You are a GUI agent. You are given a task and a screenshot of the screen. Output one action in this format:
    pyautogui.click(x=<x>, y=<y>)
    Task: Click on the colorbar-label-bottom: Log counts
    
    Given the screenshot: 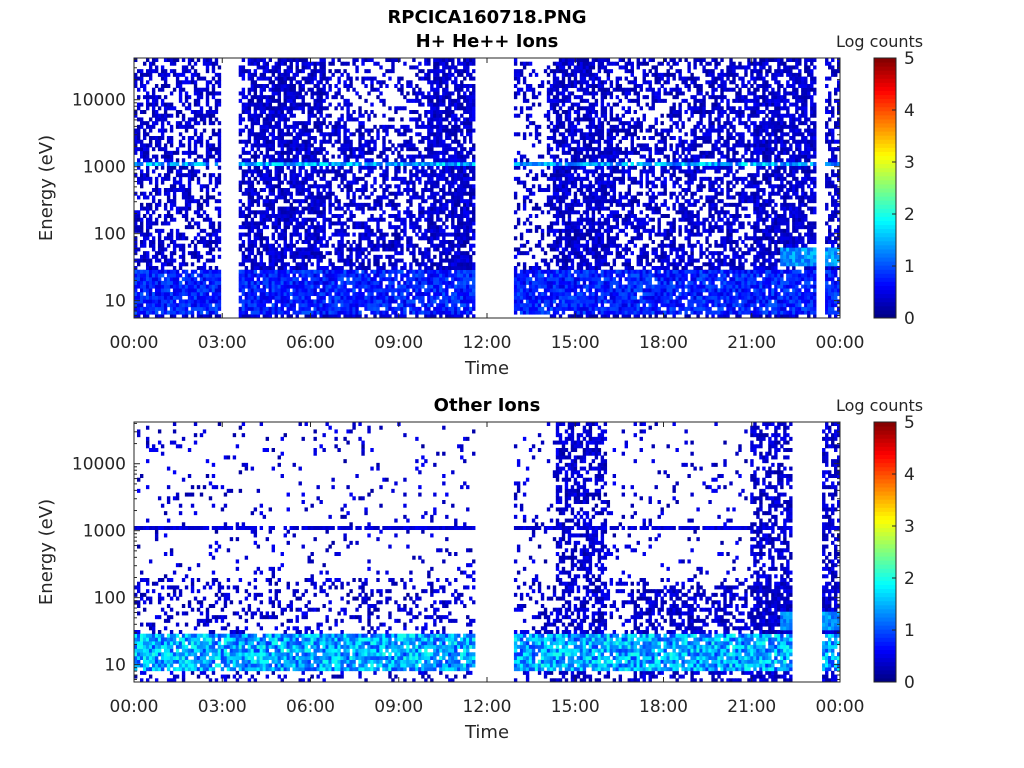 What is the action you would take?
    pyautogui.click(x=880, y=405)
    